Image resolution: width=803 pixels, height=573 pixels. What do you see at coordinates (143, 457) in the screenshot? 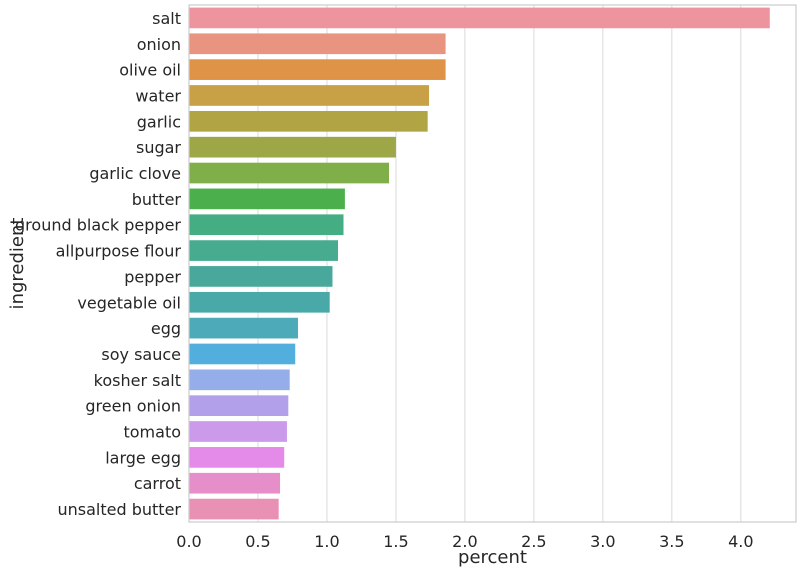
I see `y-tick-label: large egg` at bounding box center [143, 457].